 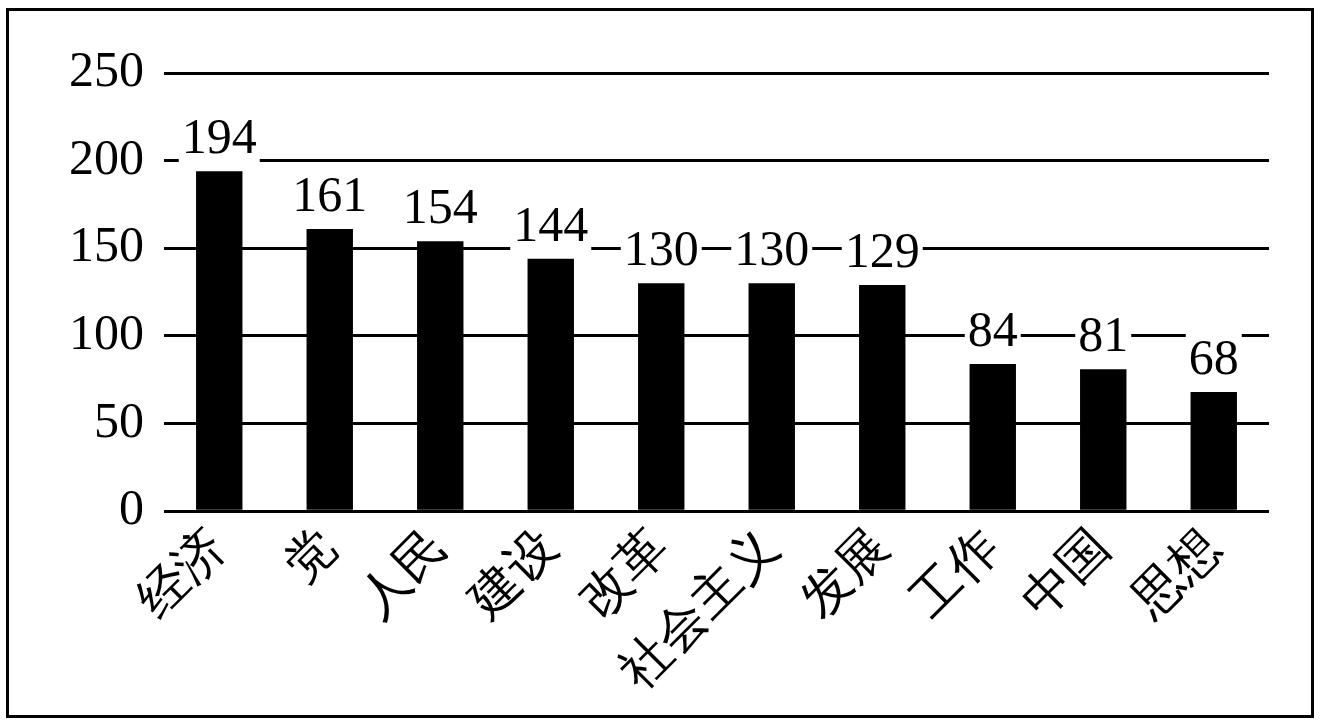 I want to click on data-label: 129, so click(x=882, y=250).